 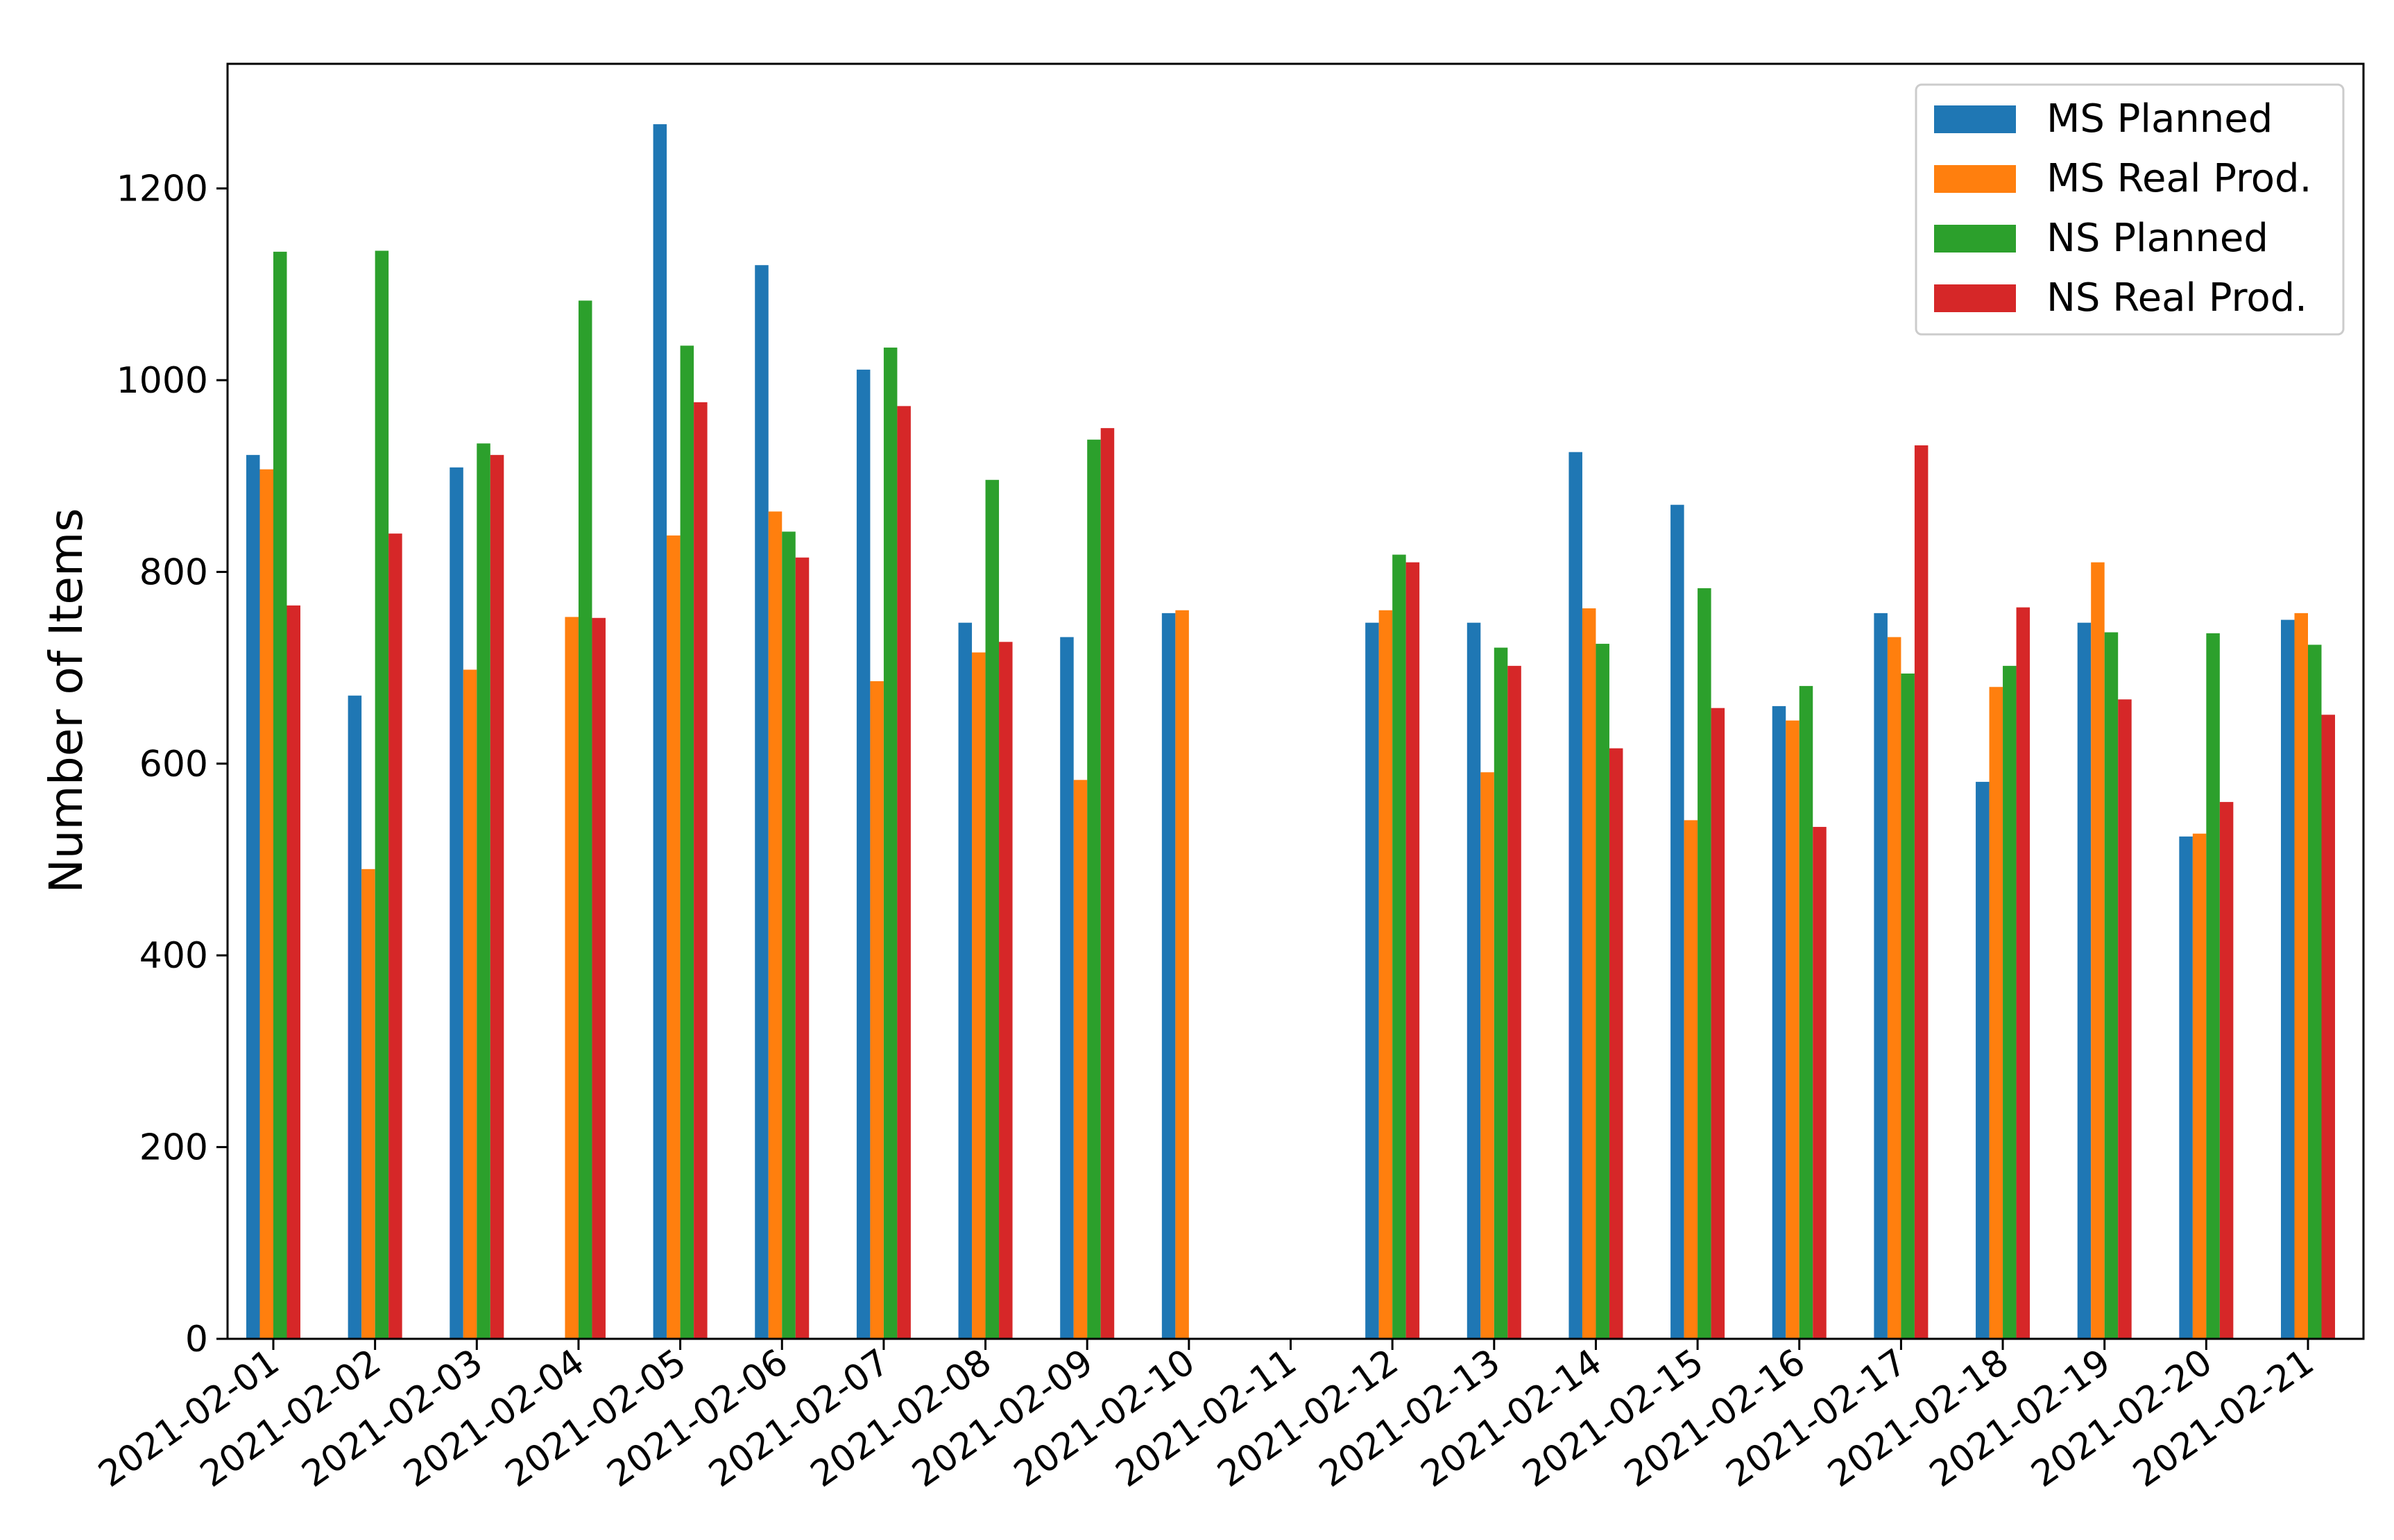 I want to click on legend-label: NS Real Prod., so click(x=2176, y=297).